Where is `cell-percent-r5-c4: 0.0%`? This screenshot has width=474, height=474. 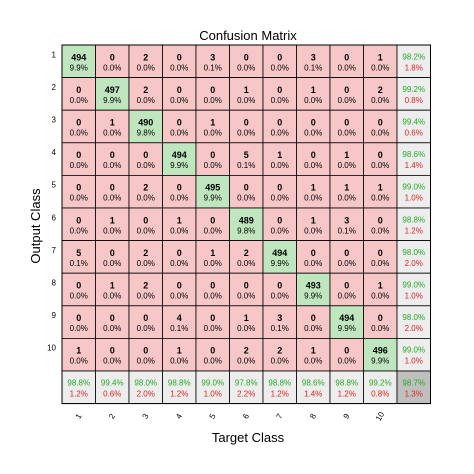 cell-percent-r5-c4: 0.0% is located at coordinates (179, 198).